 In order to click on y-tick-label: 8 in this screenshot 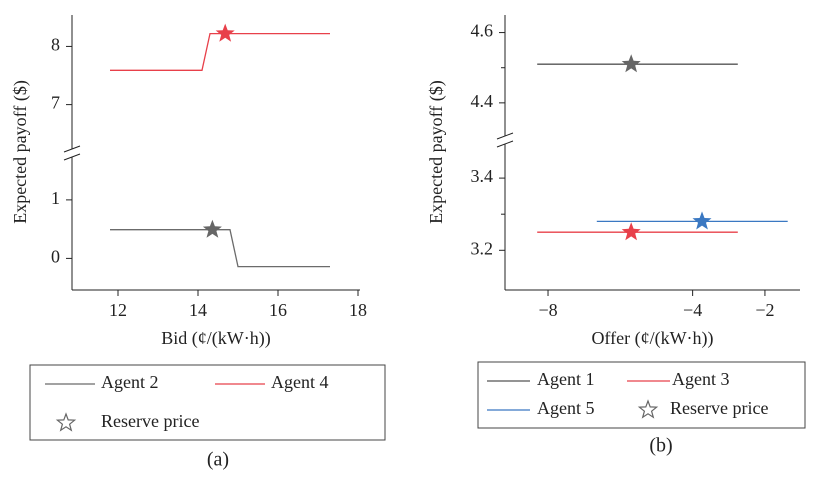, I will do `click(55, 45)`.